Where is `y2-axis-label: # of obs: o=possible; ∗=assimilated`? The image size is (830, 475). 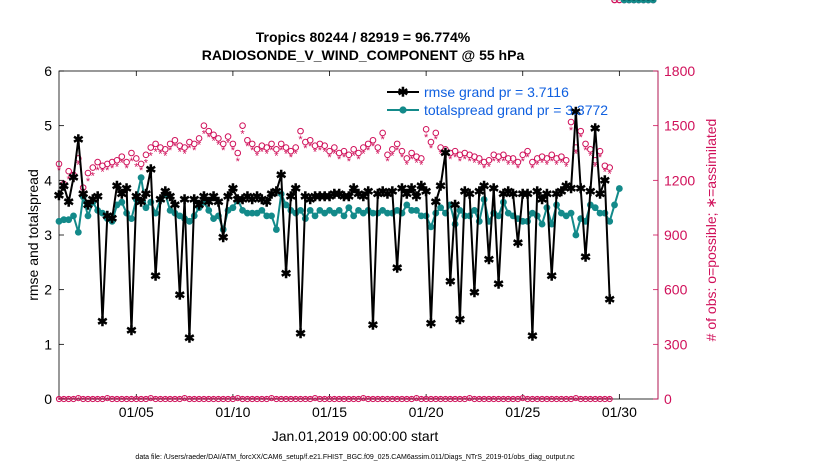 y2-axis-label: # of obs: o=possible; ∗=assimilated is located at coordinates (711, 230).